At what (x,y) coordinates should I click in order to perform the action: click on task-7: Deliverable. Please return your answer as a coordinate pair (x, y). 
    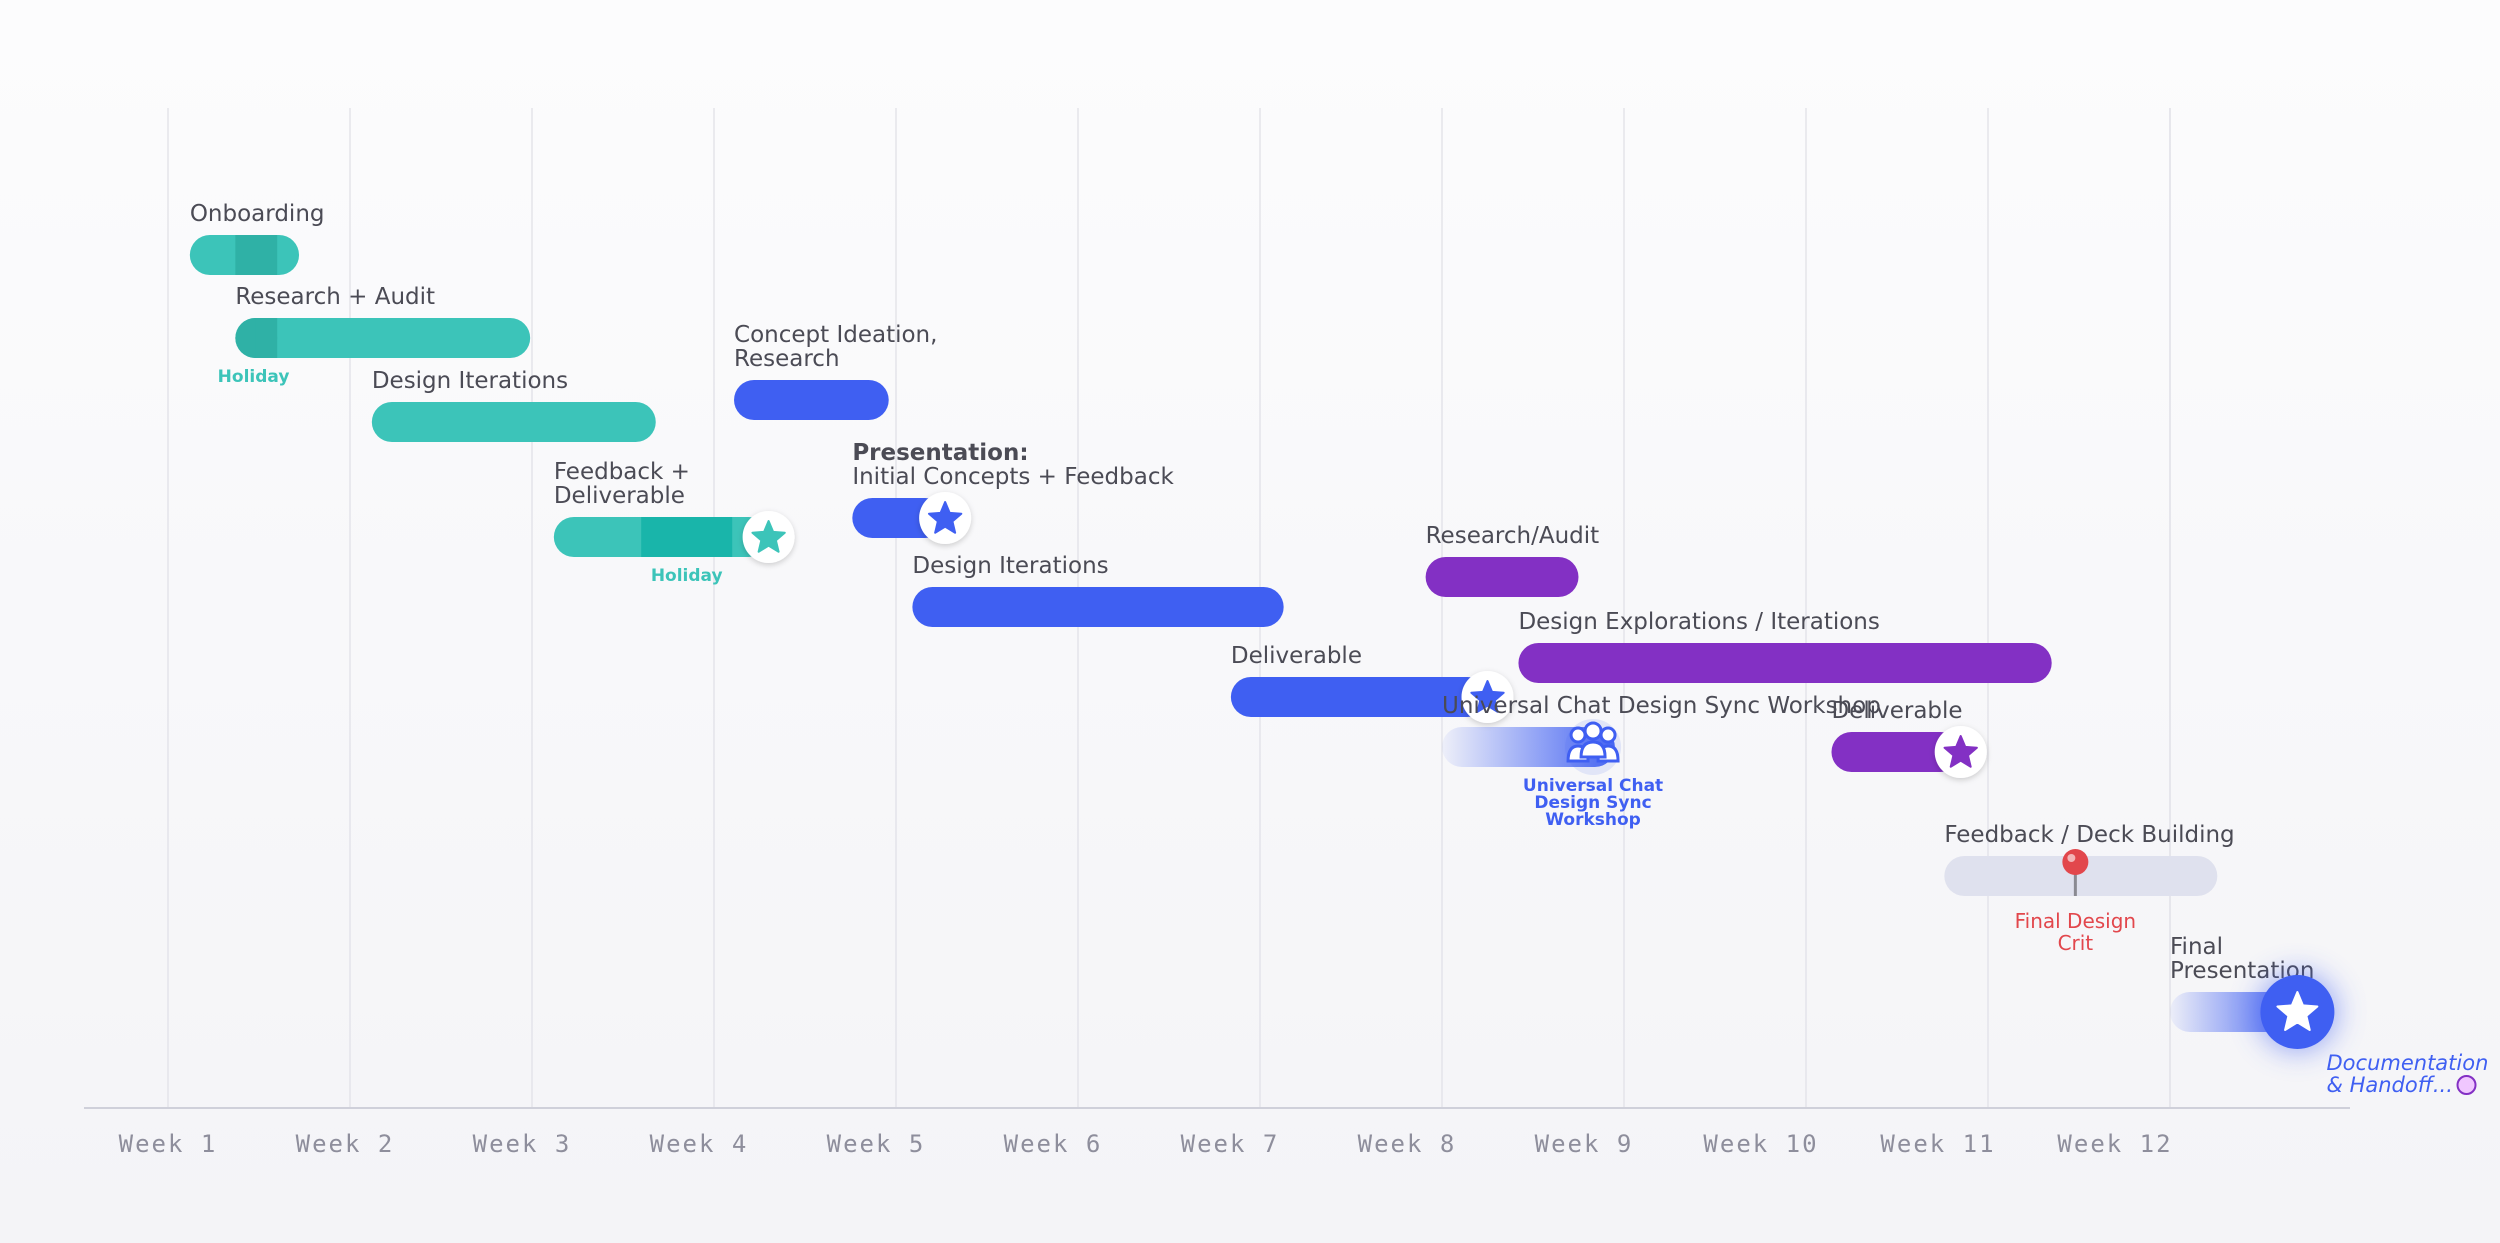
    Looking at the image, I should click on (1372, 683).